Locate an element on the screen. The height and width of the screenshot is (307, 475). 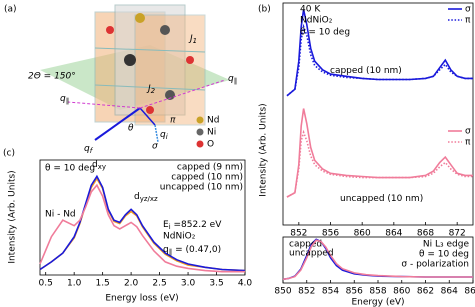
legend-label: σ is located at coordinates (468, 10).